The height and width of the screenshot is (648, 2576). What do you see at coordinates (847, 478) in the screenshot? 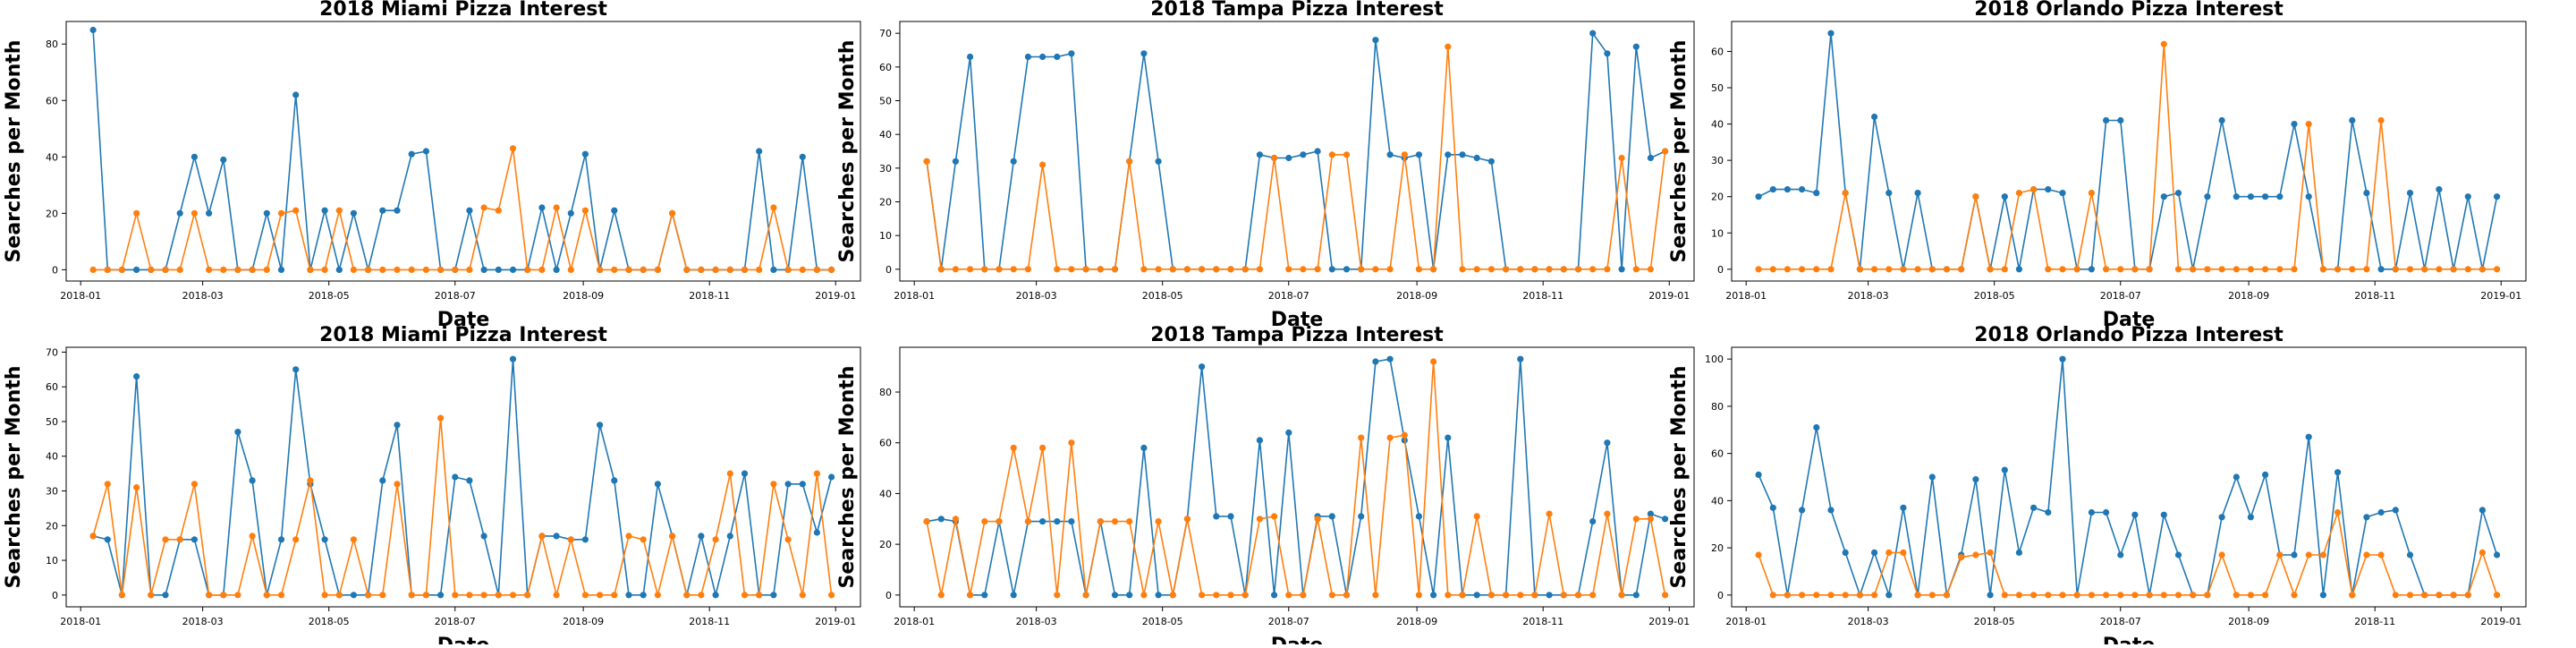
I see `y-axis-label: Searches per Month` at bounding box center [847, 478].